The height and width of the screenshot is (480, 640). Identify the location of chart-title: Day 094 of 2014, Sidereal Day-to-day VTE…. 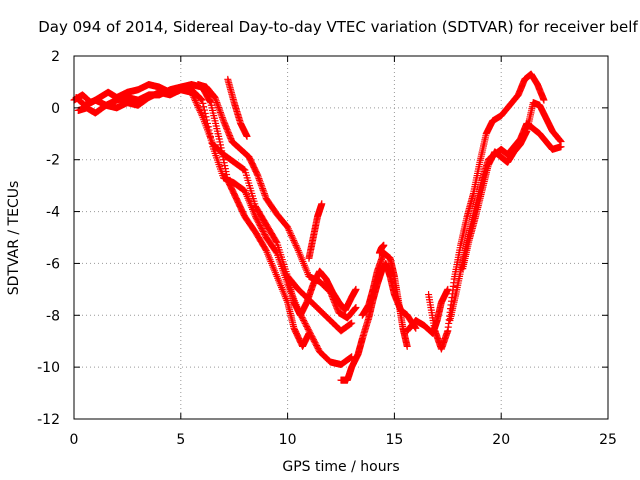
(338, 27).